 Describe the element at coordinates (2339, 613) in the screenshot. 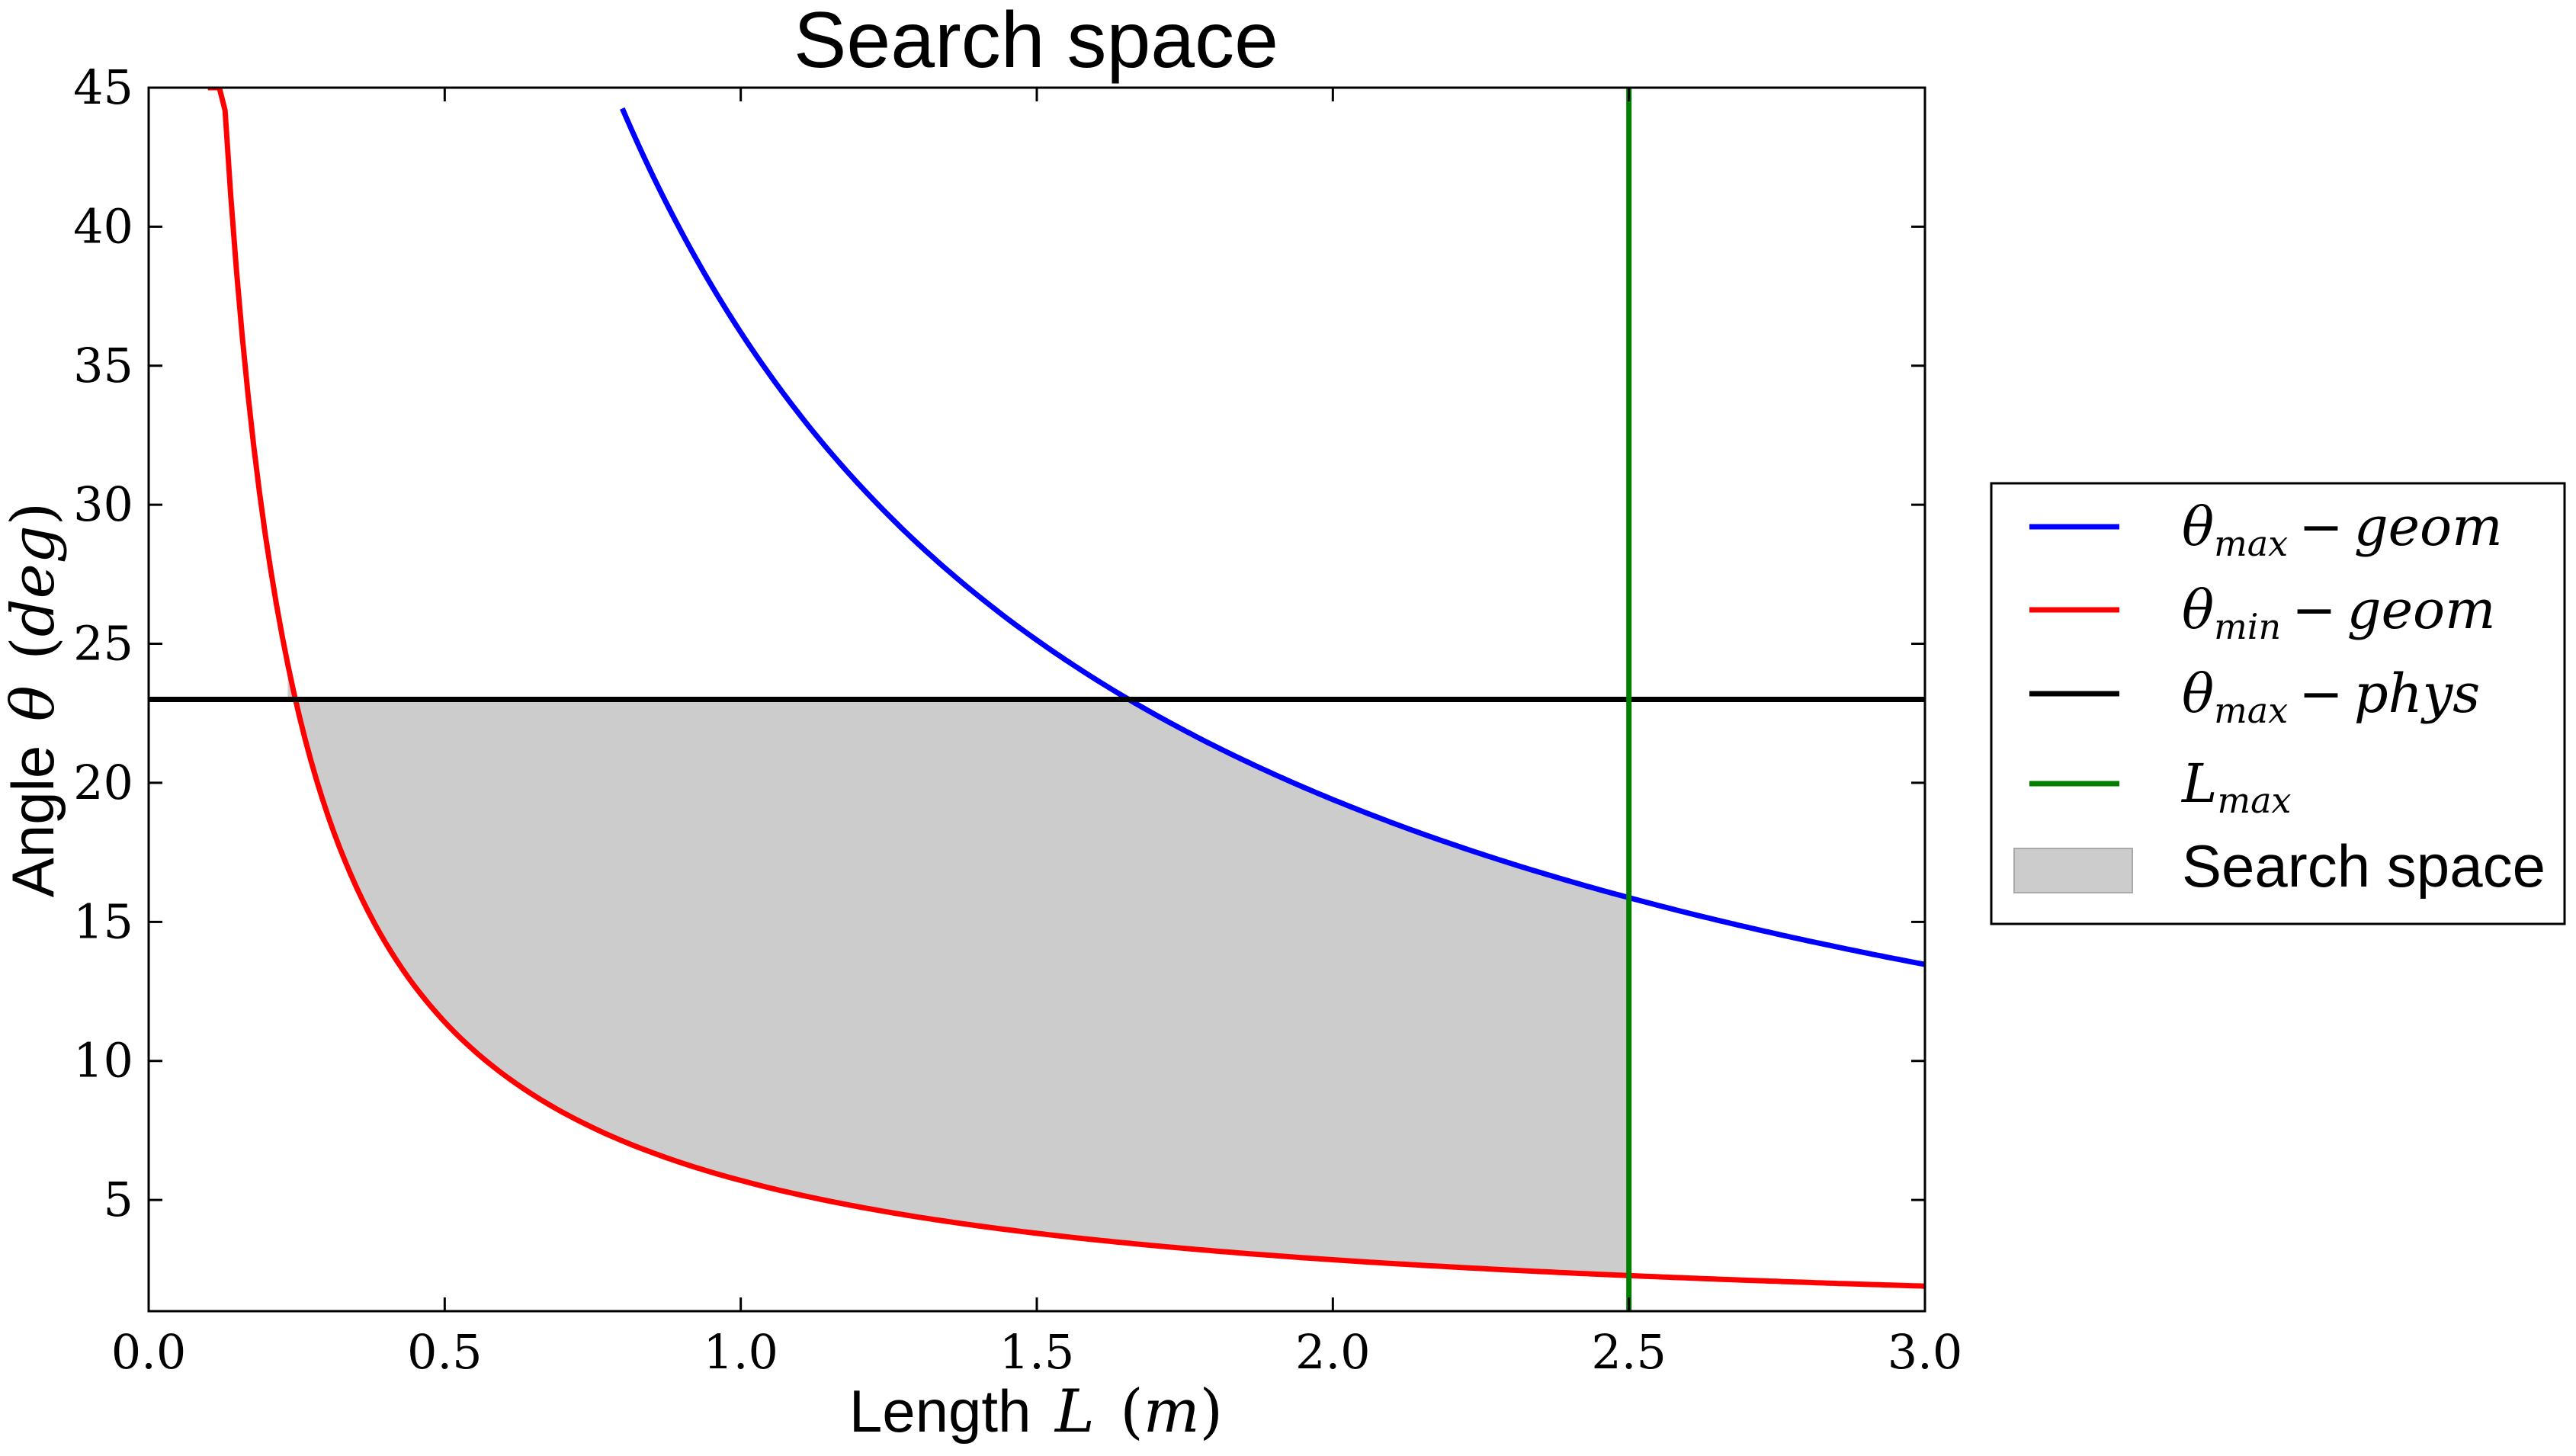

I see `legend-label-theta-min-geom: θmin − geom` at that location.